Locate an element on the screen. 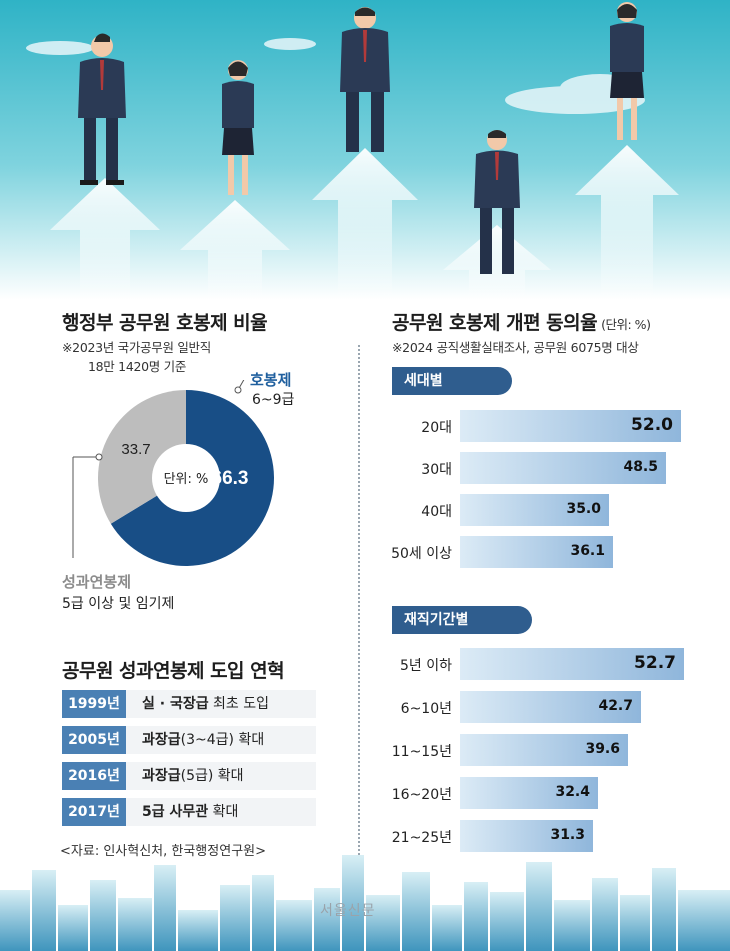 This screenshot has width=730, height=951. timeline-year: 1999년 is located at coordinates (94, 704).